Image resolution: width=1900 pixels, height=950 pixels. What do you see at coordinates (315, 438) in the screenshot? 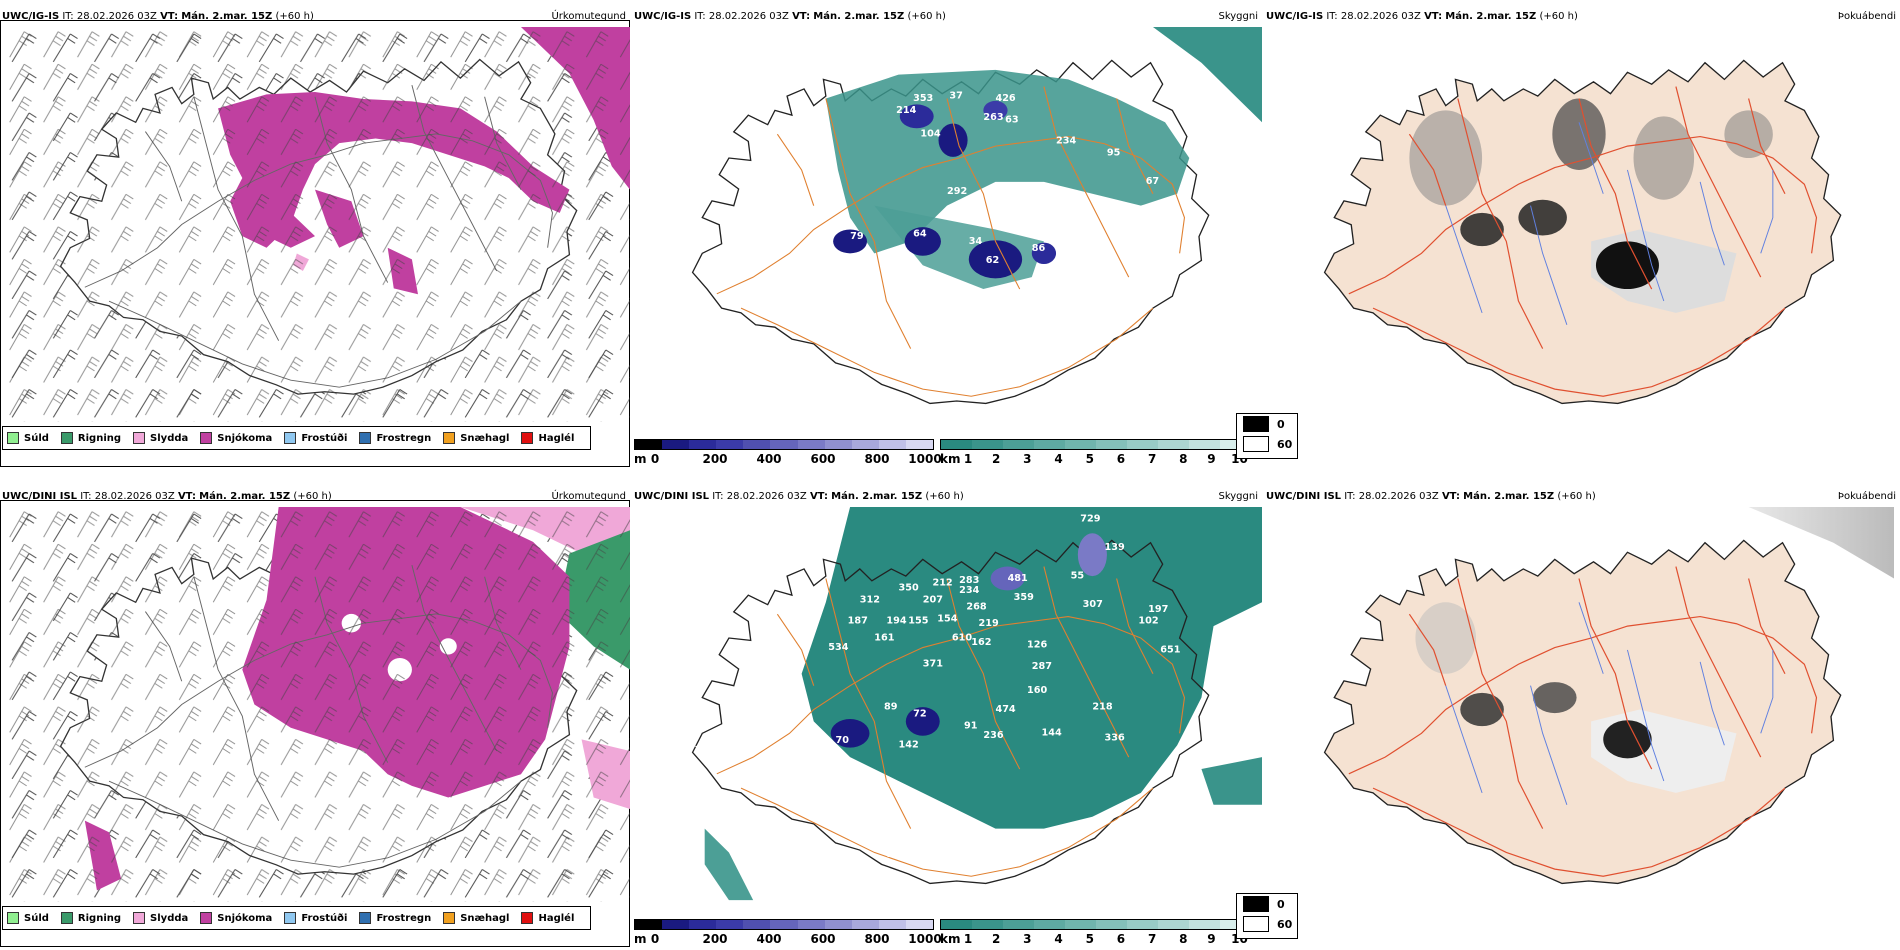
I see `legend-item: Frostúði` at bounding box center [315, 438].